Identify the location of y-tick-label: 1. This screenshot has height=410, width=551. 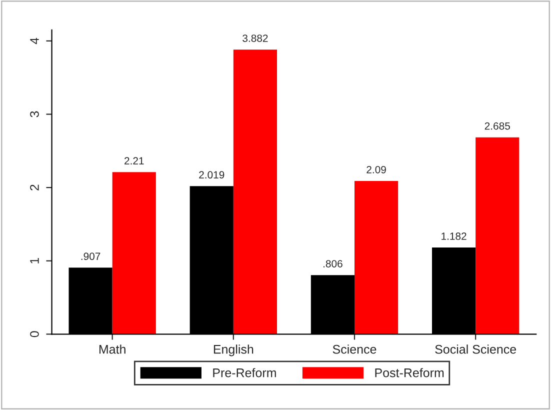
(34, 261).